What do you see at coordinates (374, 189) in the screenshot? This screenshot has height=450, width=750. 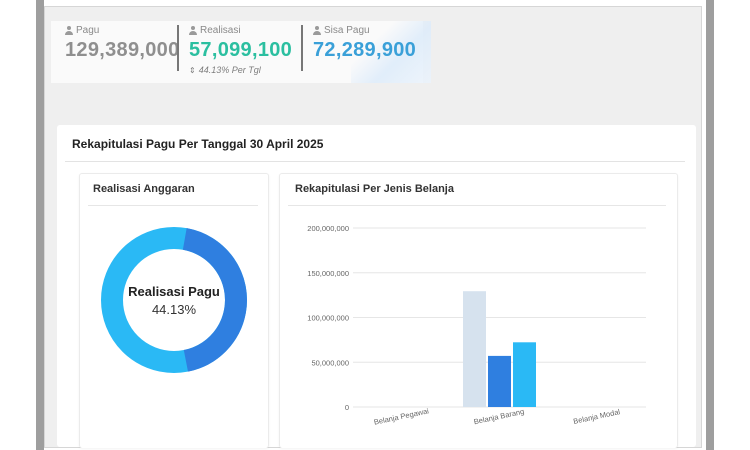 I see `bar-chart-title: Rekapitulasi Per Jenis Belanja` at bounding box center [374, 189].